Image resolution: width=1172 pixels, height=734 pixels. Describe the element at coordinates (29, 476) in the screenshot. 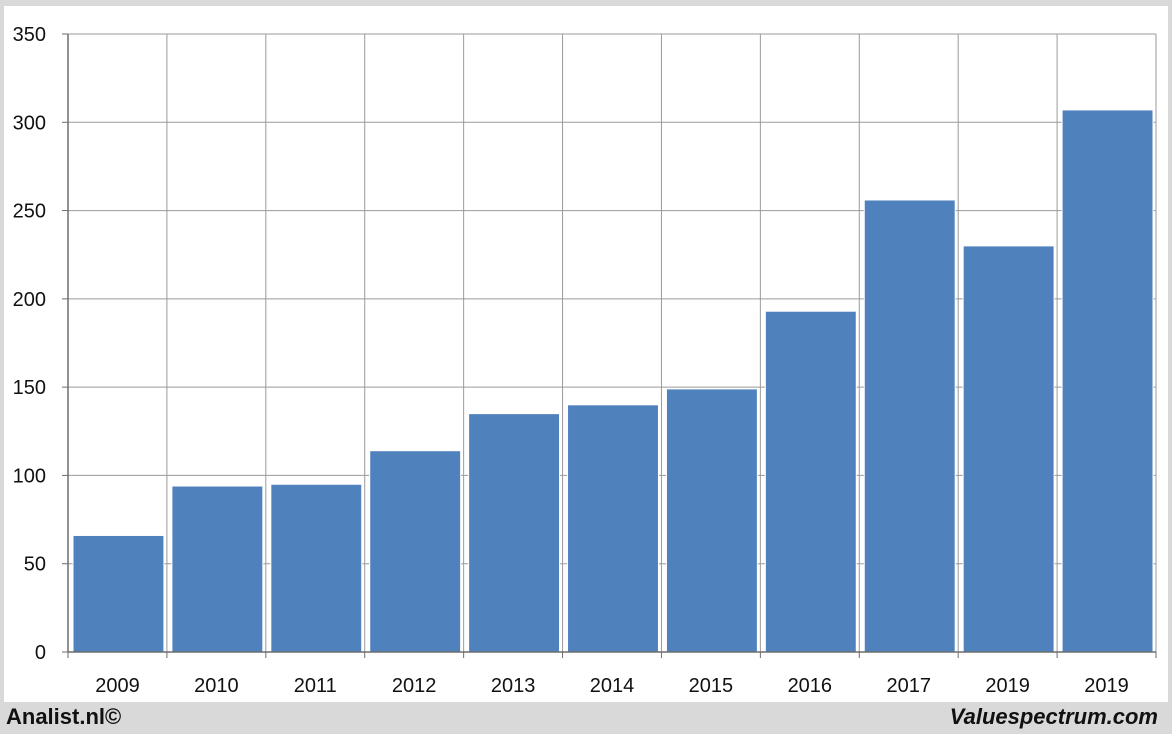

I see `y-tick-label: 100` at that location.